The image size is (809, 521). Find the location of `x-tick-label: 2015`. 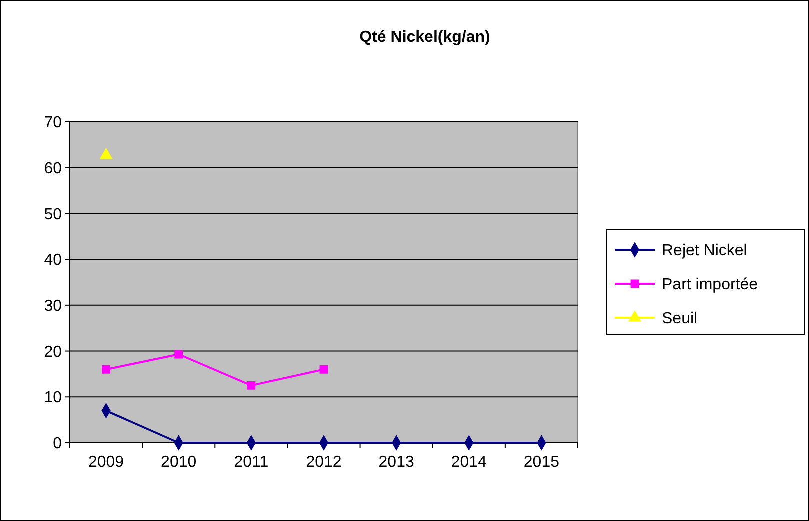

x-tick-label: 2015 is located at coordinates (542, 462).